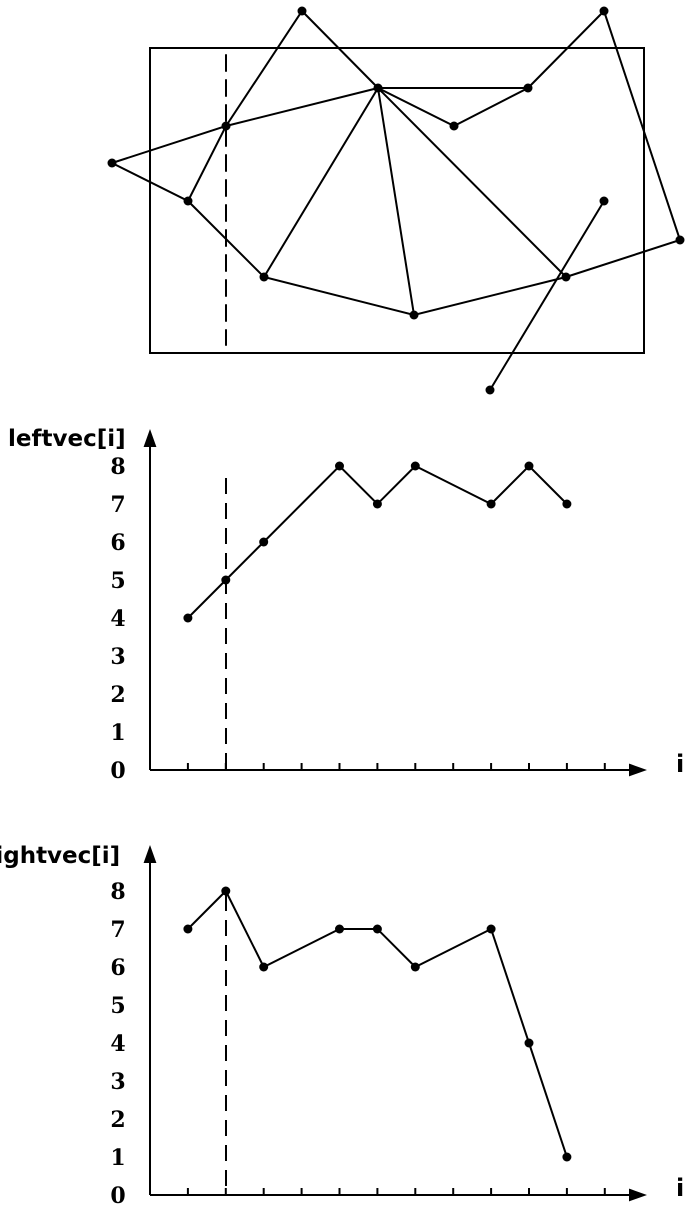 This screenshot has height=1205, width=688. I want to click on series-line, so click(377, 541).